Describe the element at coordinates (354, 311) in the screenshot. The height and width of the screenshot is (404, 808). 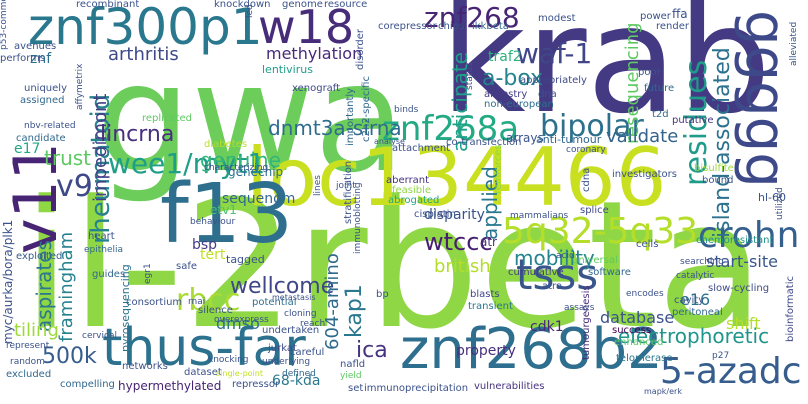
I see `word-kap1: kap1` at that location.